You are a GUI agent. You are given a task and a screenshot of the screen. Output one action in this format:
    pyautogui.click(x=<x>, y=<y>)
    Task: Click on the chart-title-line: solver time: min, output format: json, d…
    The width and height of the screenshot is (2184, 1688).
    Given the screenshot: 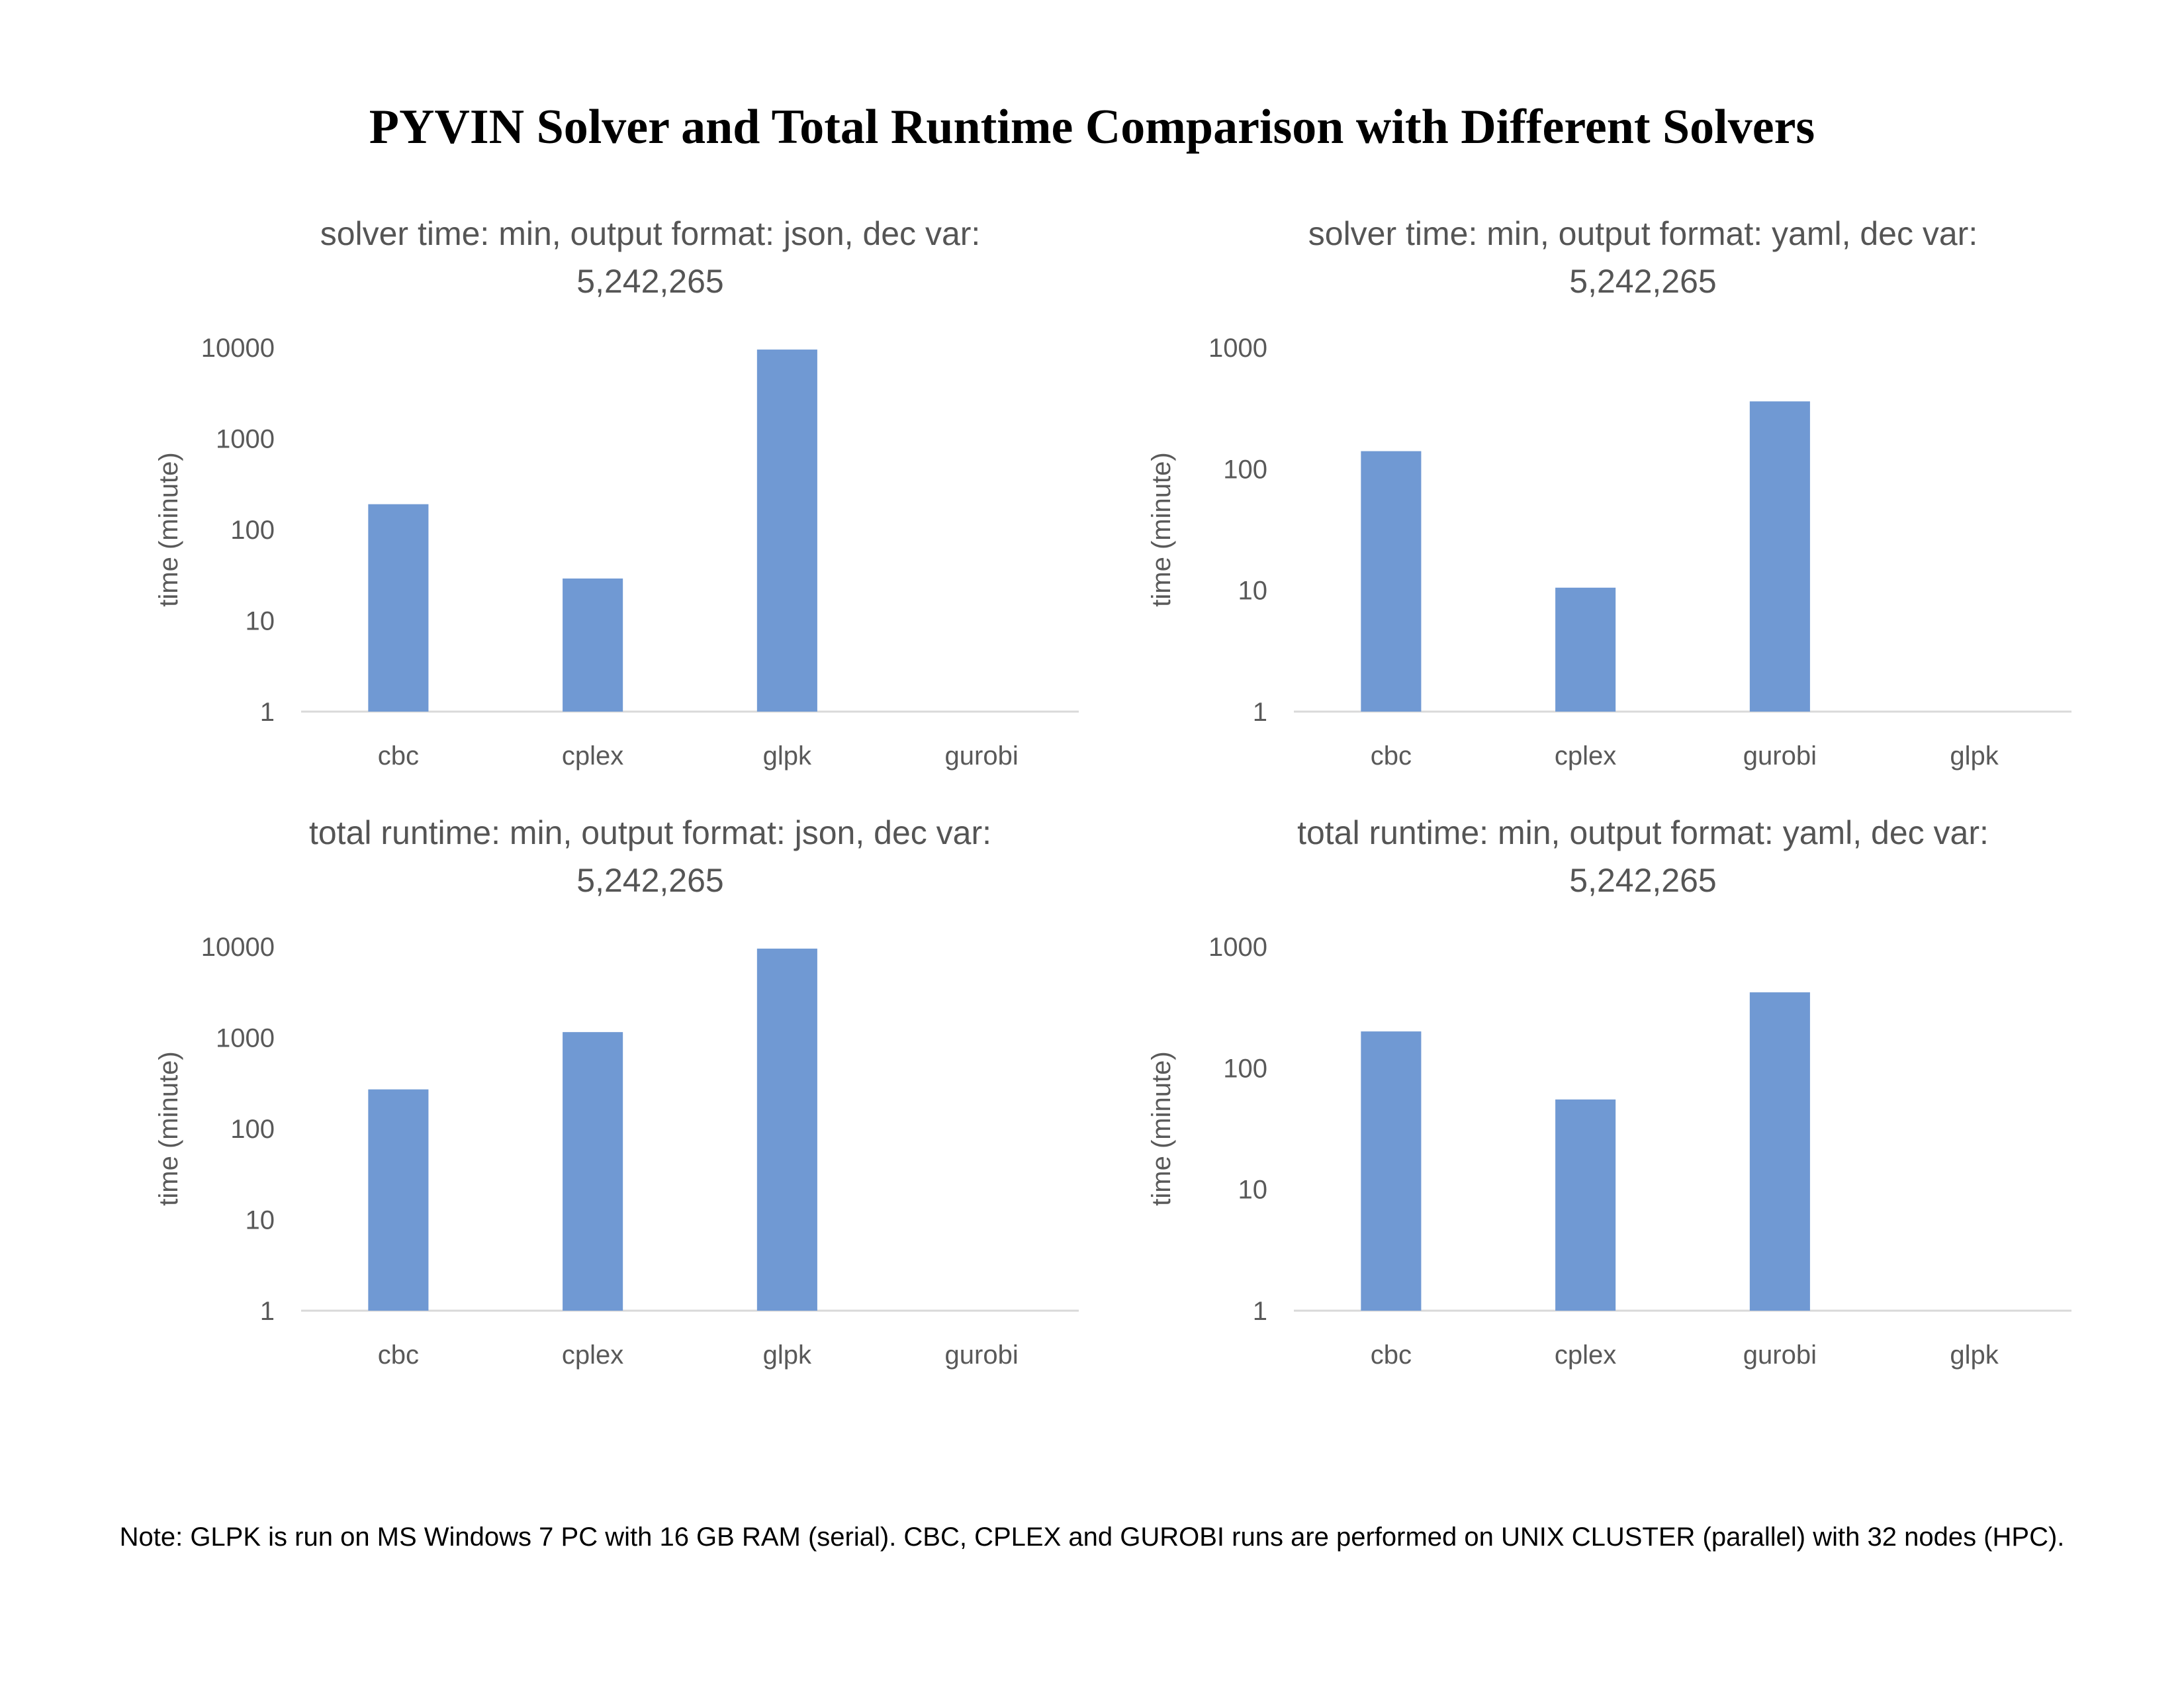 What is the action you would take?
    pyautogui.click(x=650, y=233)
    